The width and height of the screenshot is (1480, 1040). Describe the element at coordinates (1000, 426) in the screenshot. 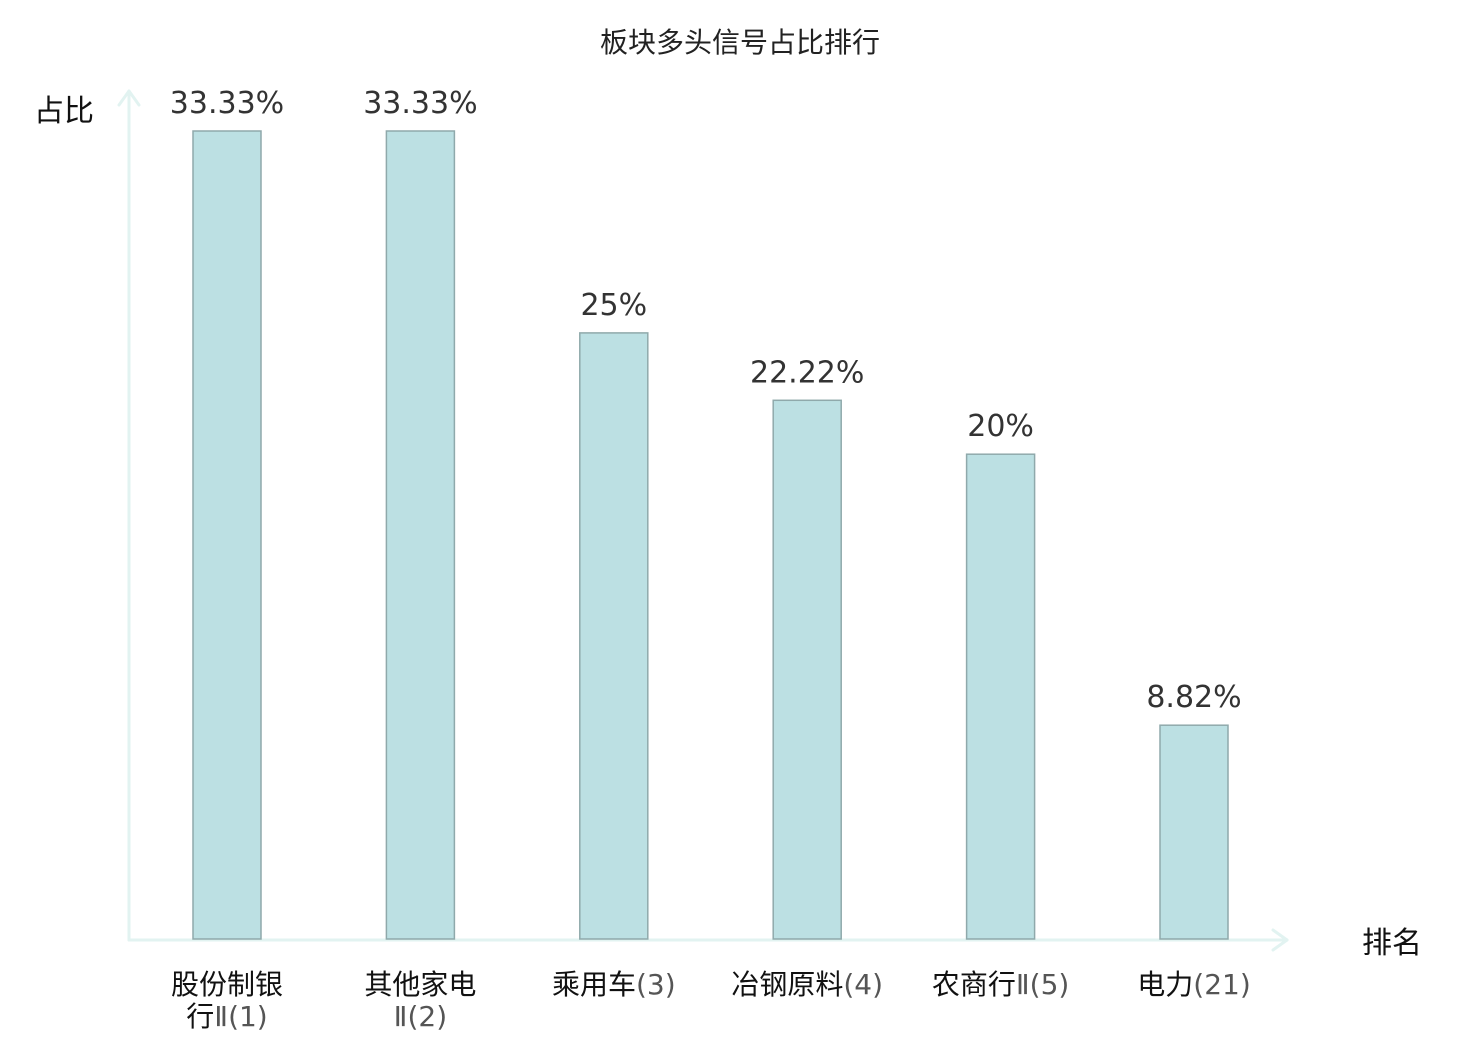

I see `value-label-5: 20%` at that location.